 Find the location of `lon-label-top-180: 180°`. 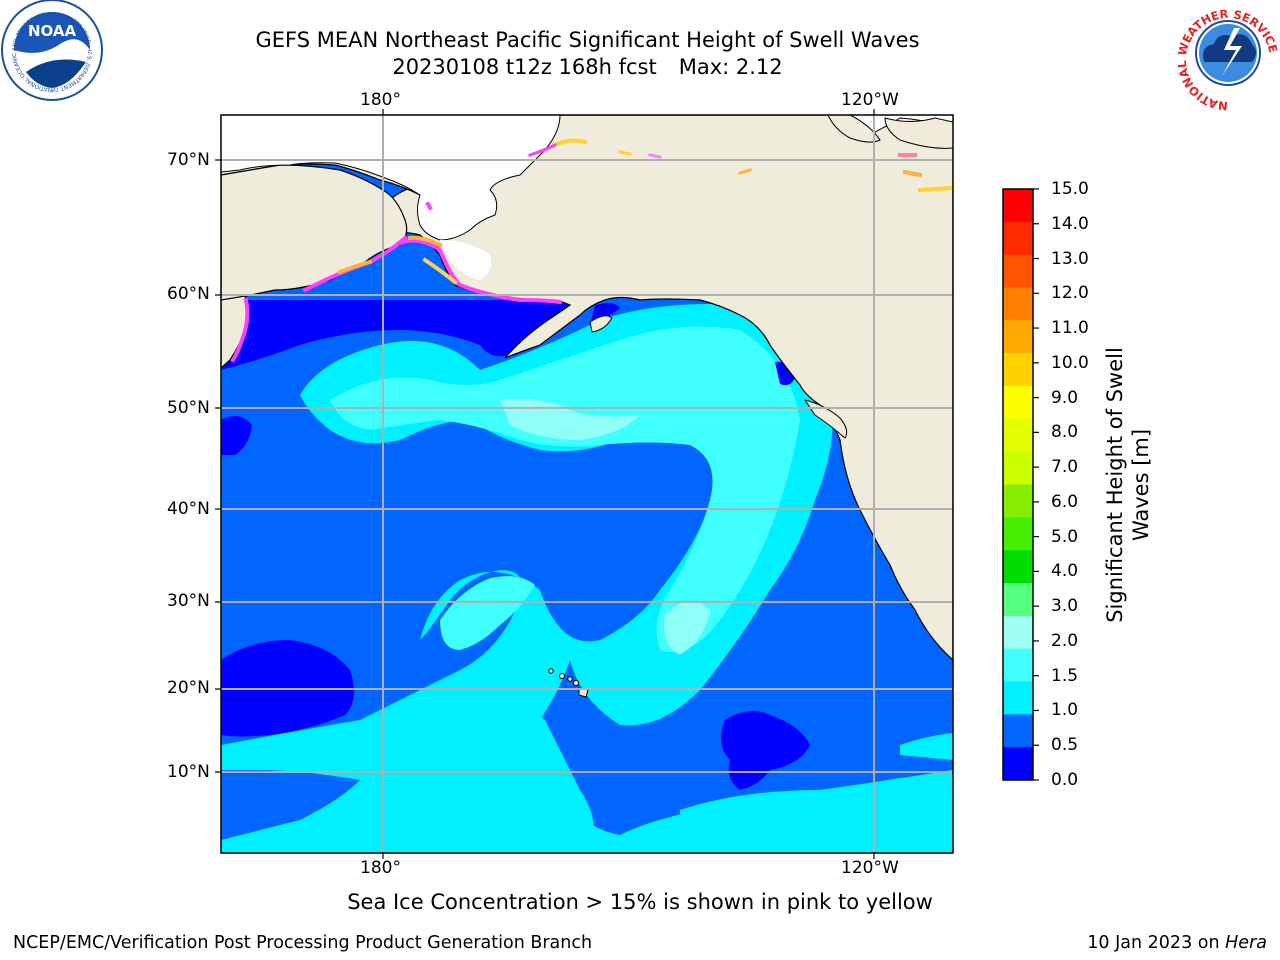

lon-label-top-180: 180° is located at coordinates (380, 100).